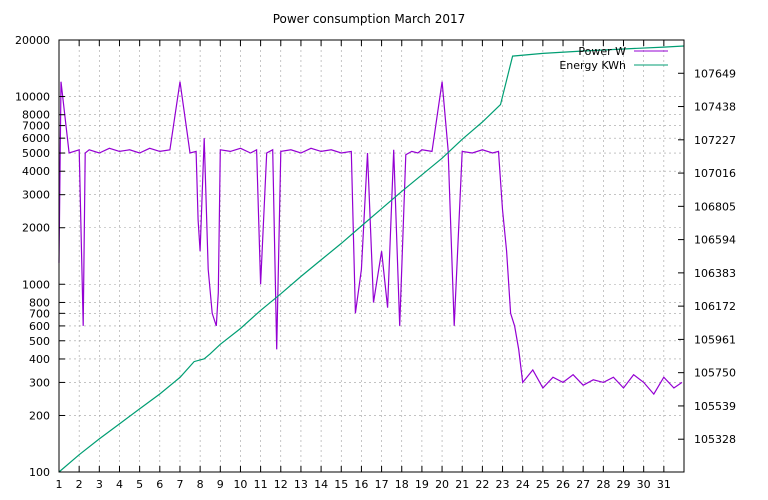 This screenshot has height=500, width=768. What do you see at coordinates (715, 107) in the screenshot?
I see `y2-tick-label: 107438` at bounding box center [715, 107].